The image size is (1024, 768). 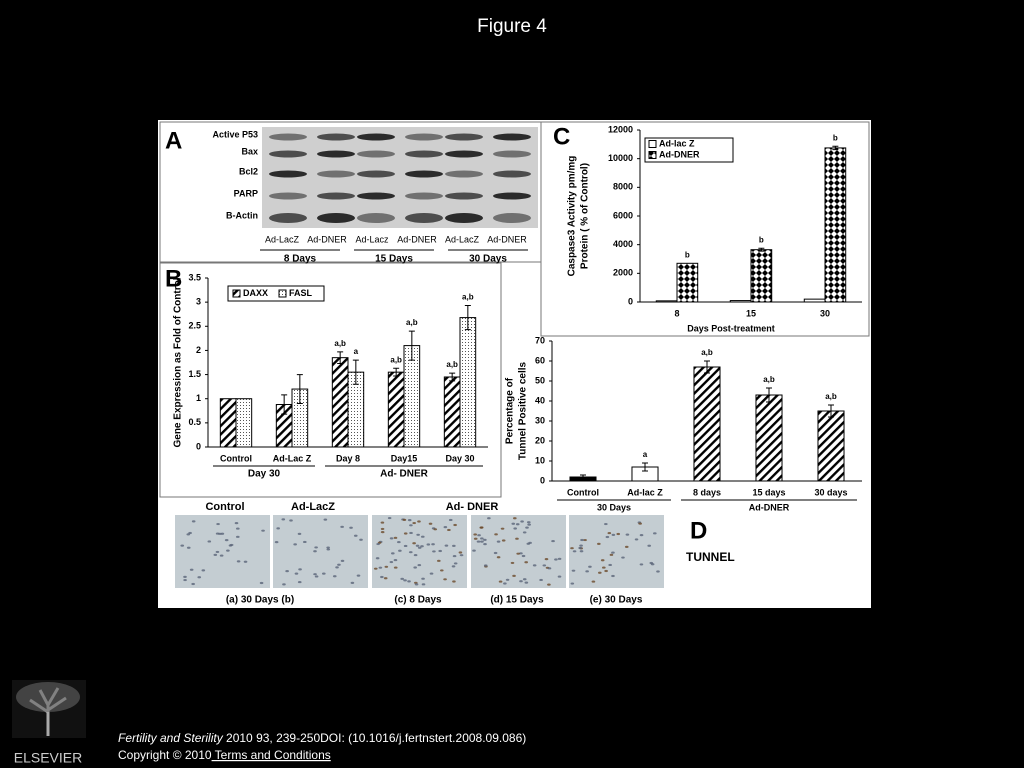 What do you see at coordinates (348, 458) in the screenshot?
I see `x-tick-label: Day 8` at bounding box center [348, 458].